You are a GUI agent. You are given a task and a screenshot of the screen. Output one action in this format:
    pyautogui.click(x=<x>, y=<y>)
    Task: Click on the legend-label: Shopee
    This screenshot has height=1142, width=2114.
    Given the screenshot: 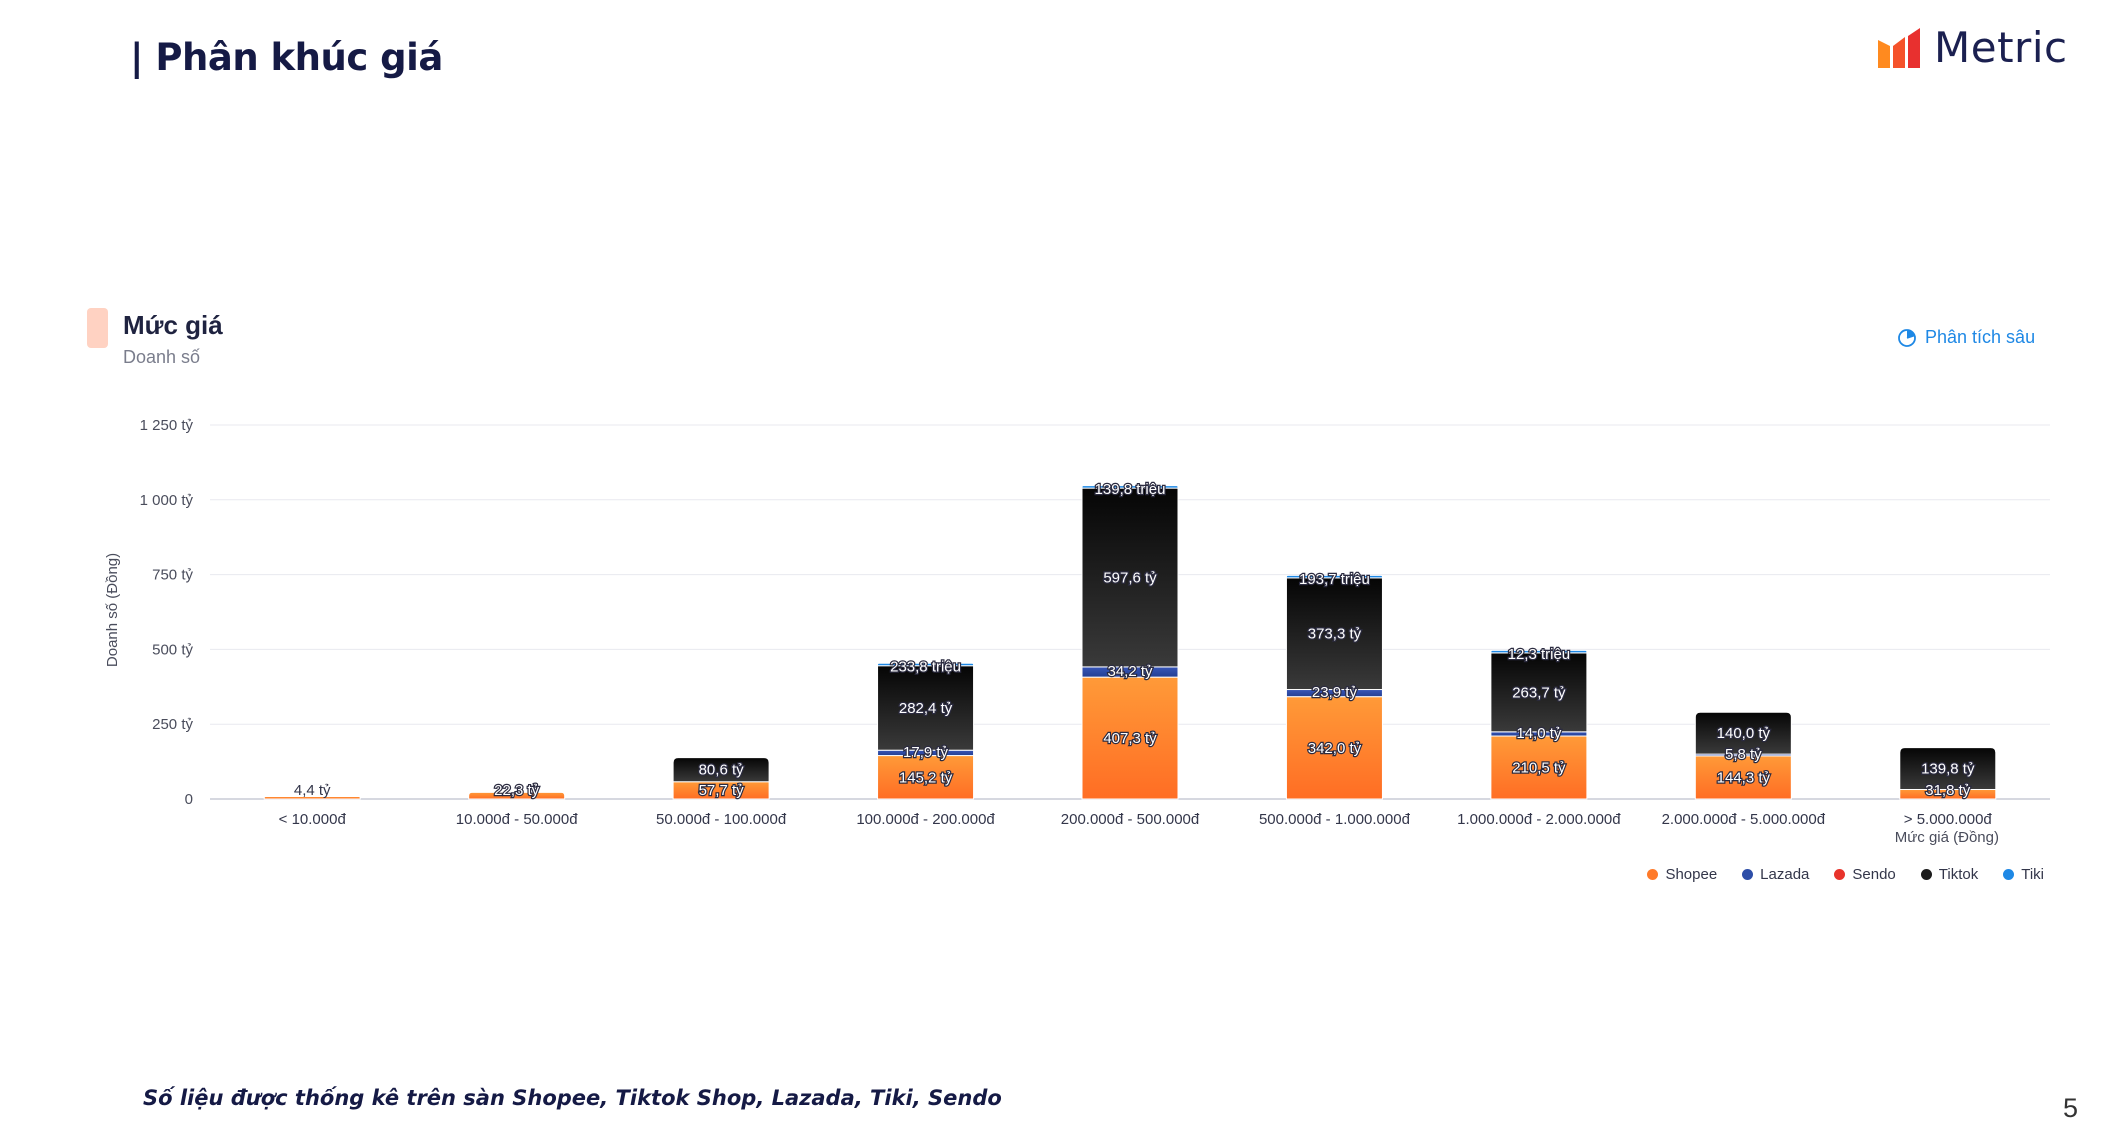 What is the action you would take?
    pyautogui.click(x=1691, y=874)
    